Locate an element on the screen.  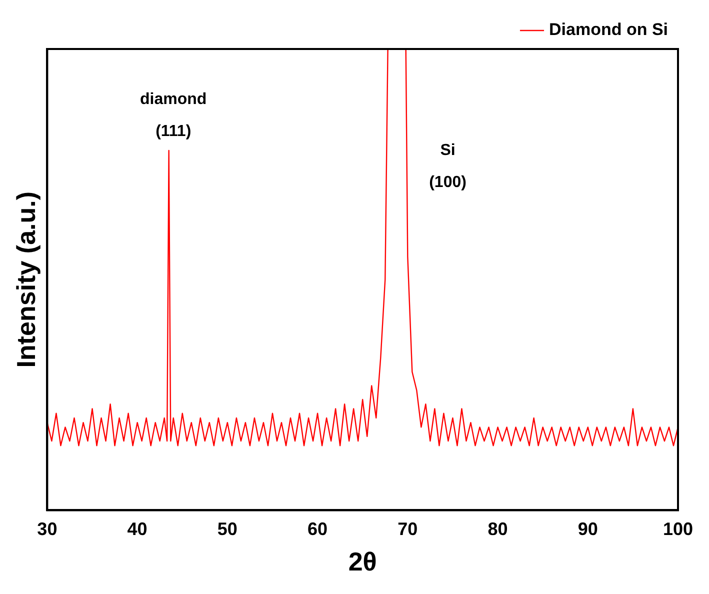
x-tick-label: 30 is located at coordinates (47, 528).